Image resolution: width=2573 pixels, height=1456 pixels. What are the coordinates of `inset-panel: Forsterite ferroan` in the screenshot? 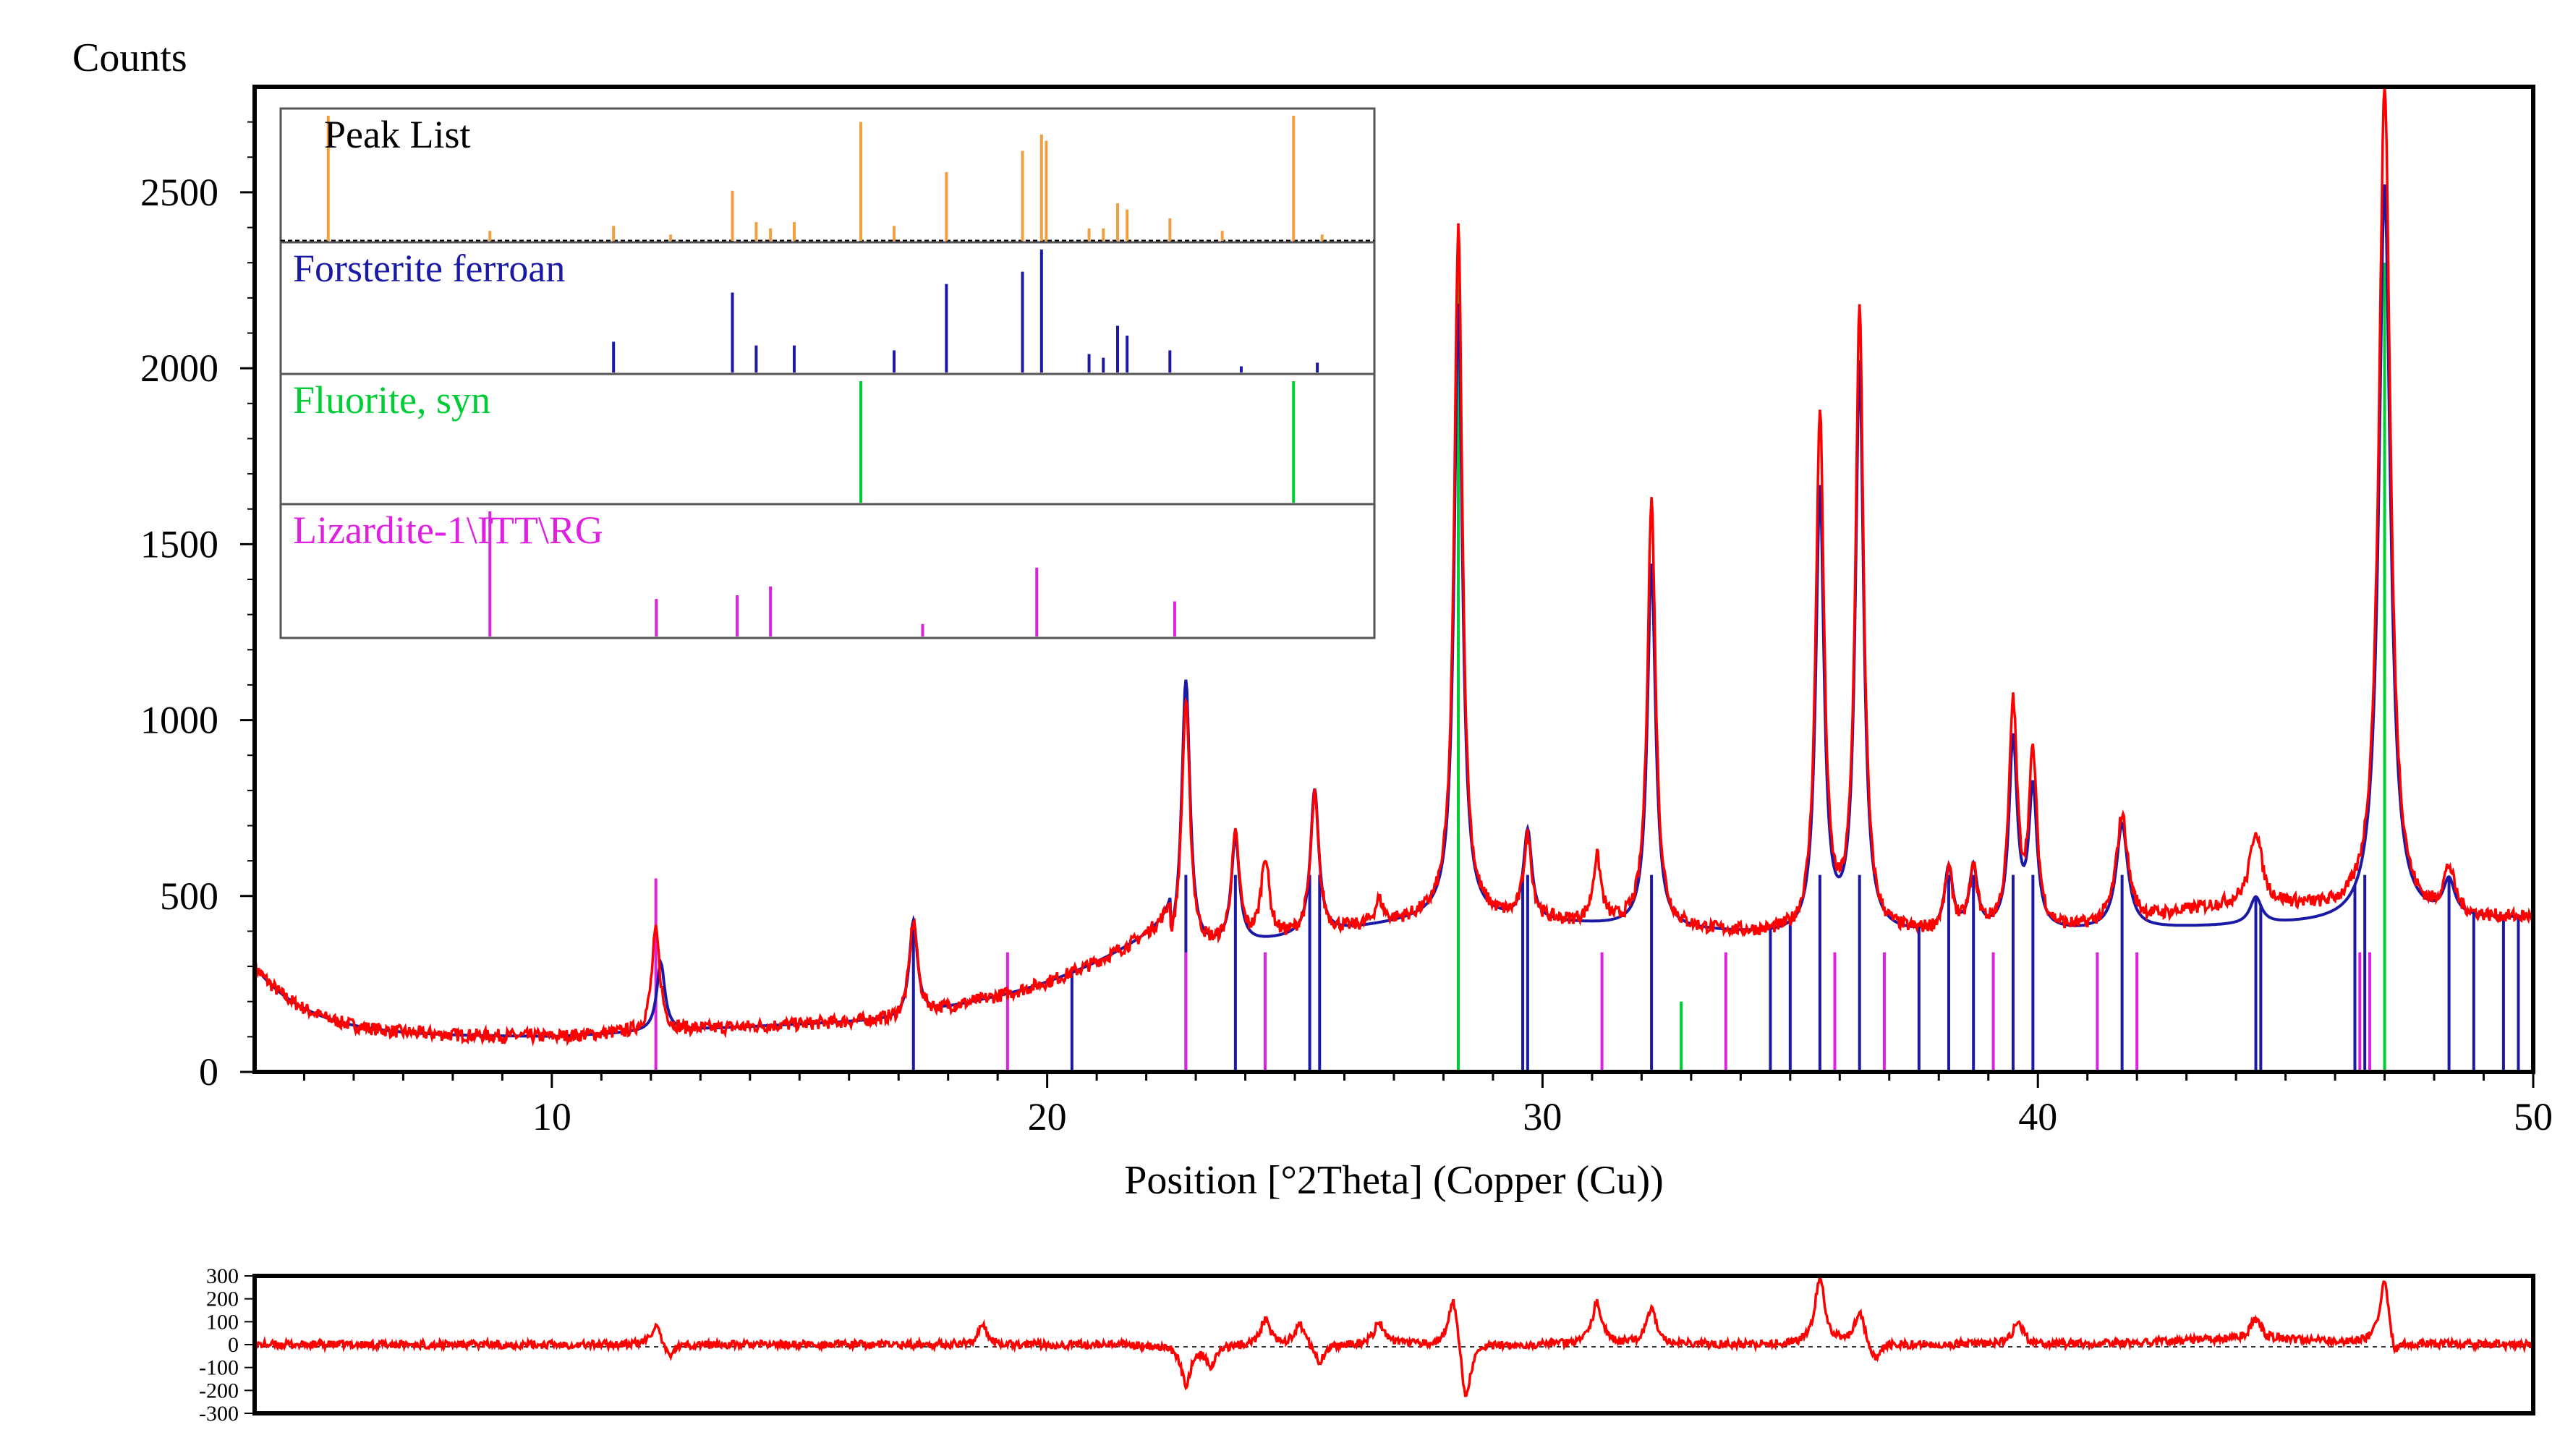 It's located at (827, 306).